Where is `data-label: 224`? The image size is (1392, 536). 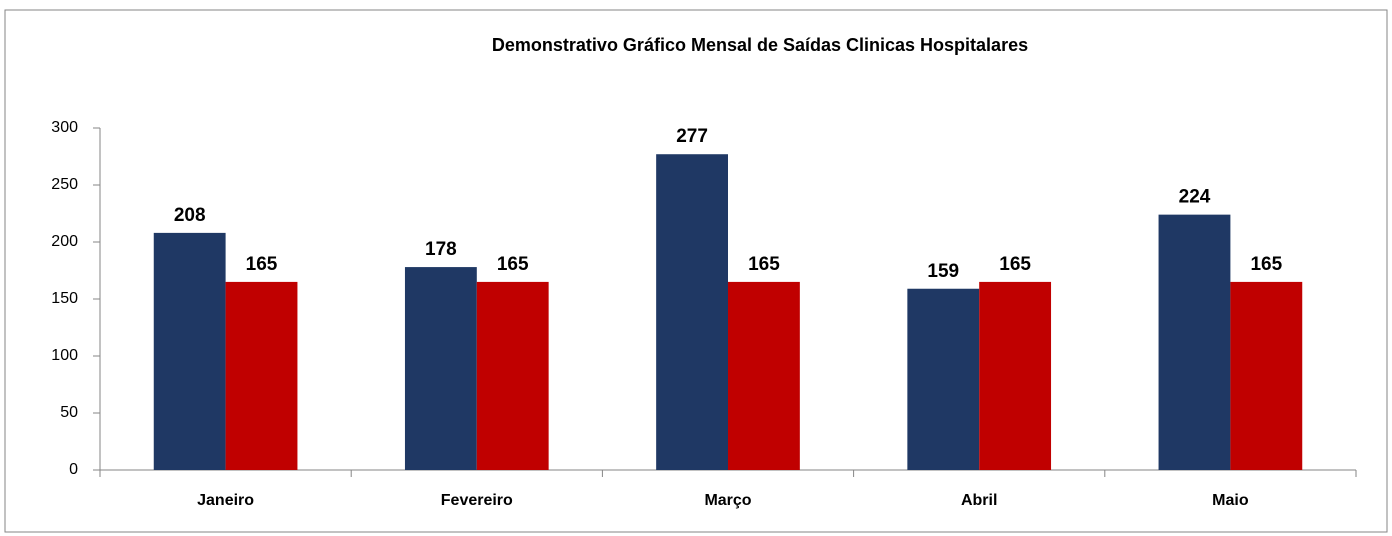 data-label: 224 is located at coordinates (1195, 197).